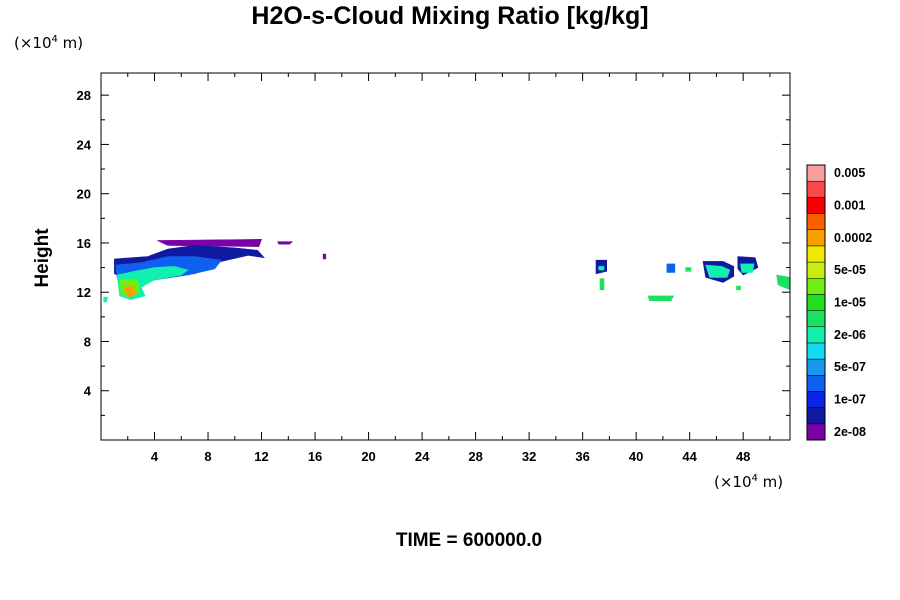 This screenshot has height=600, width=900. What do you see at coordinates (49, 43) in the screenshot?
I see `y-axis-unit: (×104 m)` at bounding box center [49, 43].